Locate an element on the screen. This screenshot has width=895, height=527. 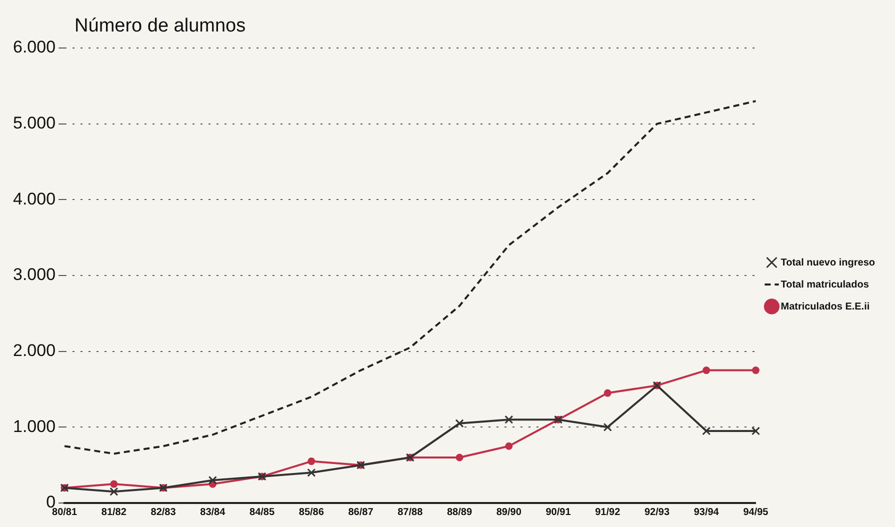
x-tick-label: 94/95 is located at coordinates (756, 512).